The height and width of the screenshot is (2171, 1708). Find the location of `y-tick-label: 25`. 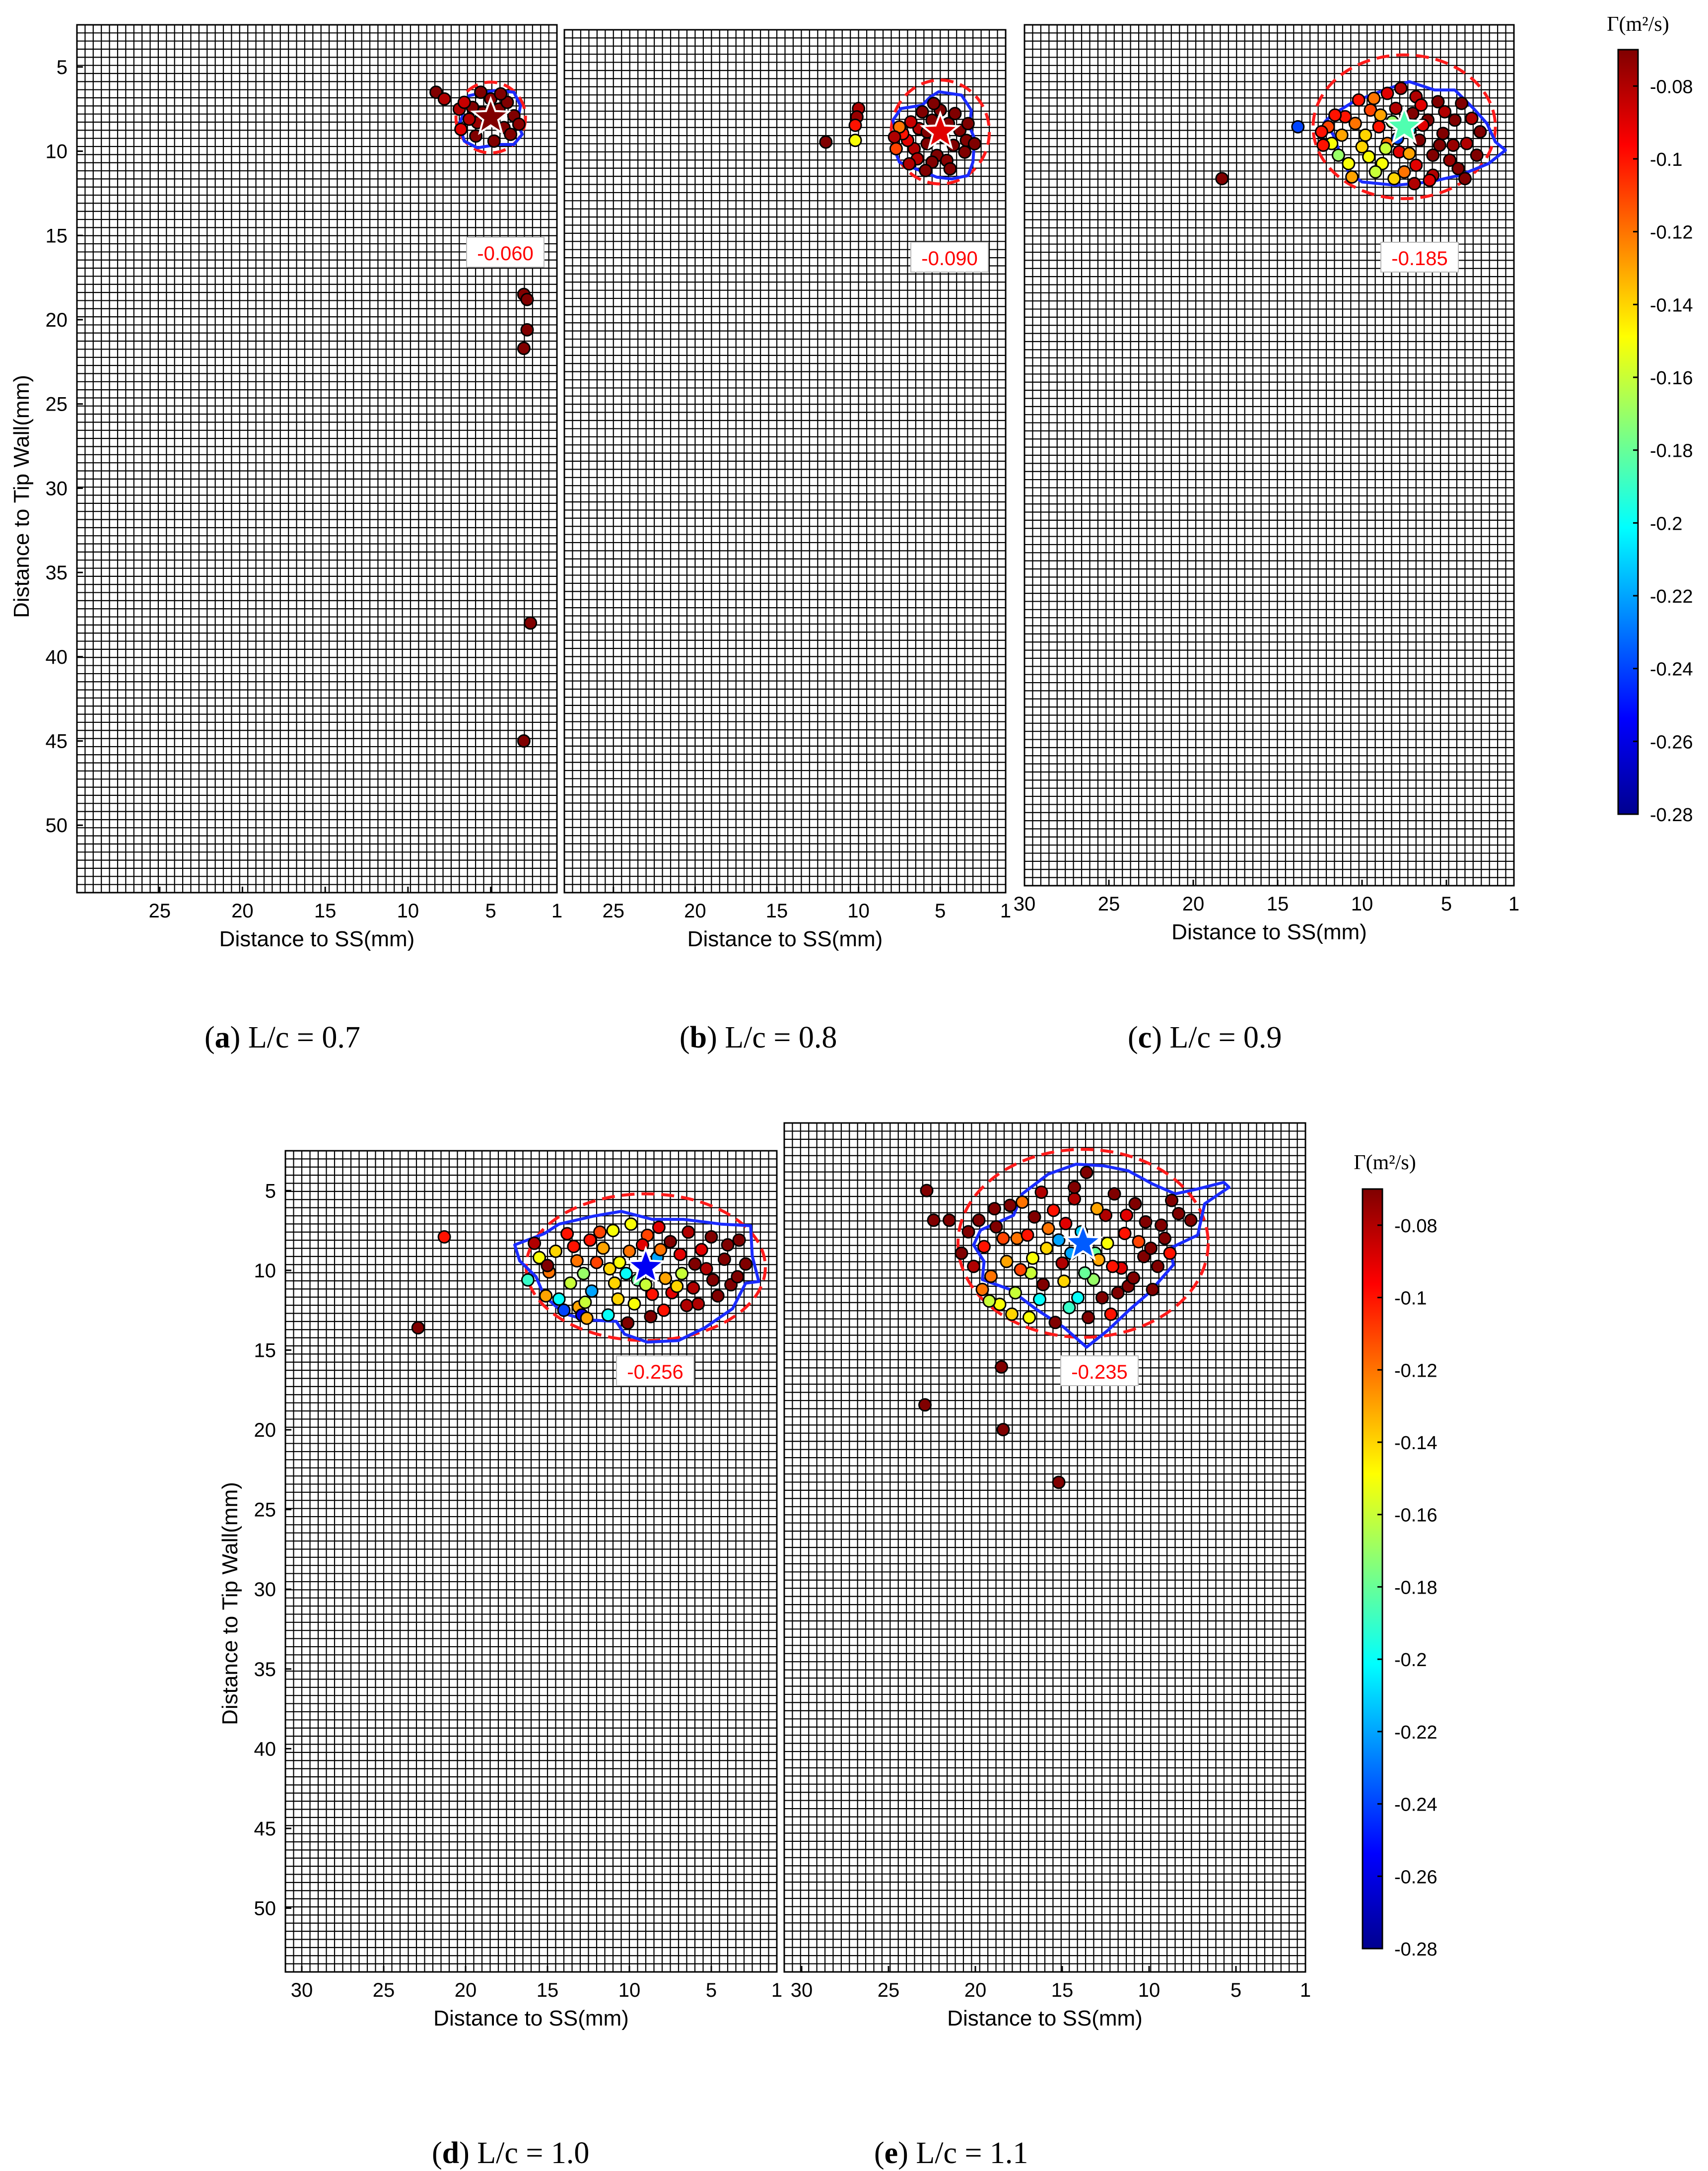

y-tick-label: 25 is located at coordinates (57, 405).